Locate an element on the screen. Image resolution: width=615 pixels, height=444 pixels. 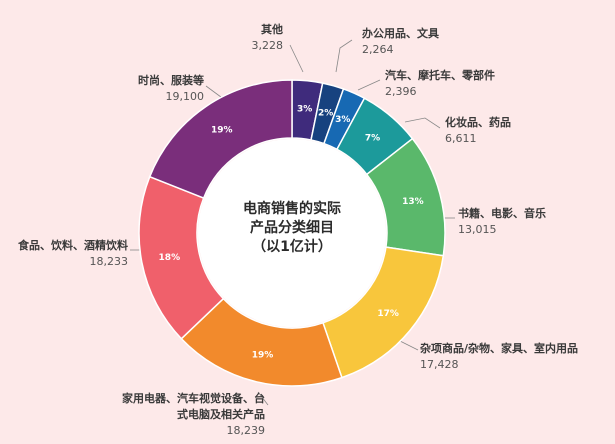
category-label: 杂项商品/杂物、家具、室内用品 is located at coordinates (499, 348).